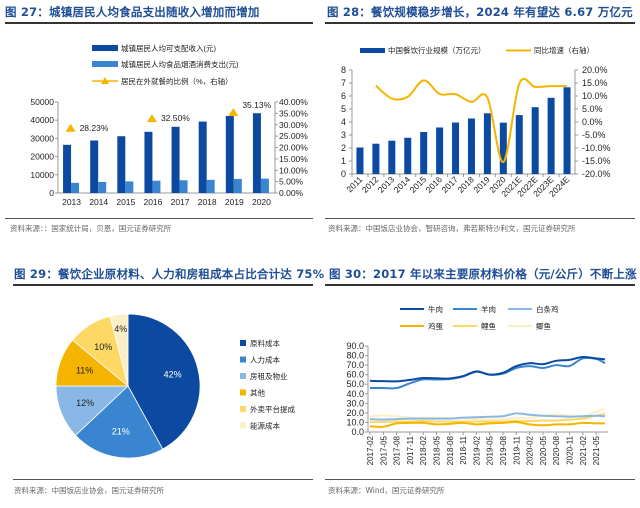 The image size is (640, 508). Describe the element at coordinates (159, 218) in the screenshot. I see `panel-27-source-rule` at that location.